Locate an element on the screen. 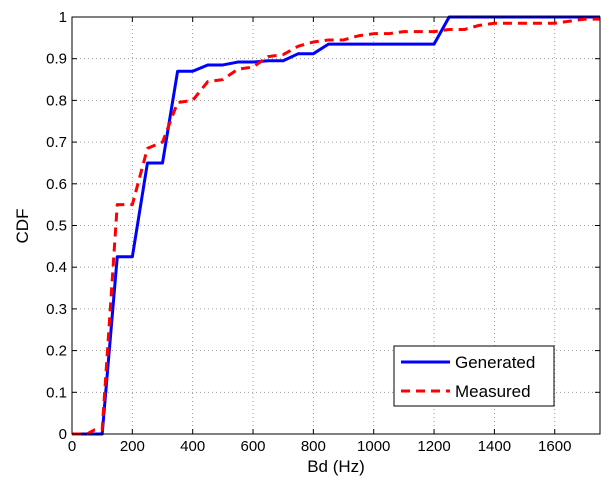 The width and height of the screenshot is (605, 494). y-tick-label: 0.7 is located at coordinates (56, 142).